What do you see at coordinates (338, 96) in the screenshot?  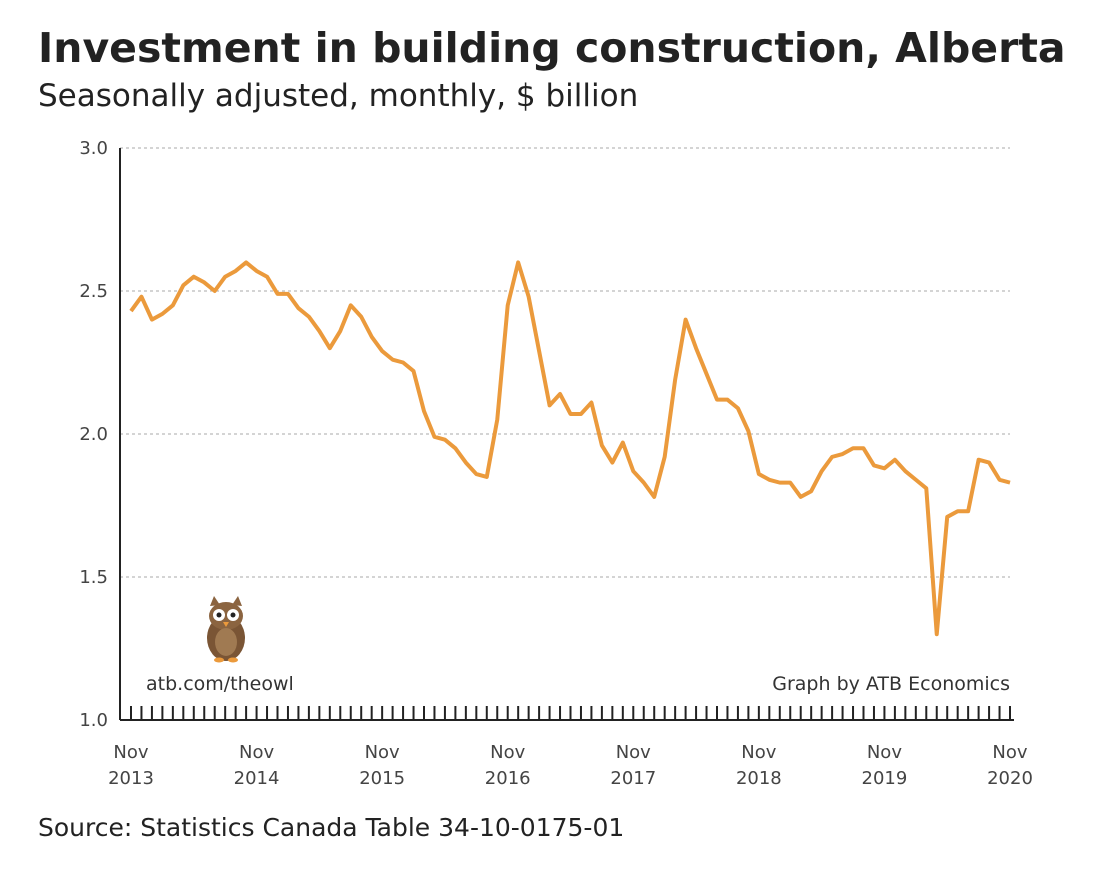 I see `chart-subtitle: Seasonally adjusted, monthly, $ billion` at bounding box center [338, 96].